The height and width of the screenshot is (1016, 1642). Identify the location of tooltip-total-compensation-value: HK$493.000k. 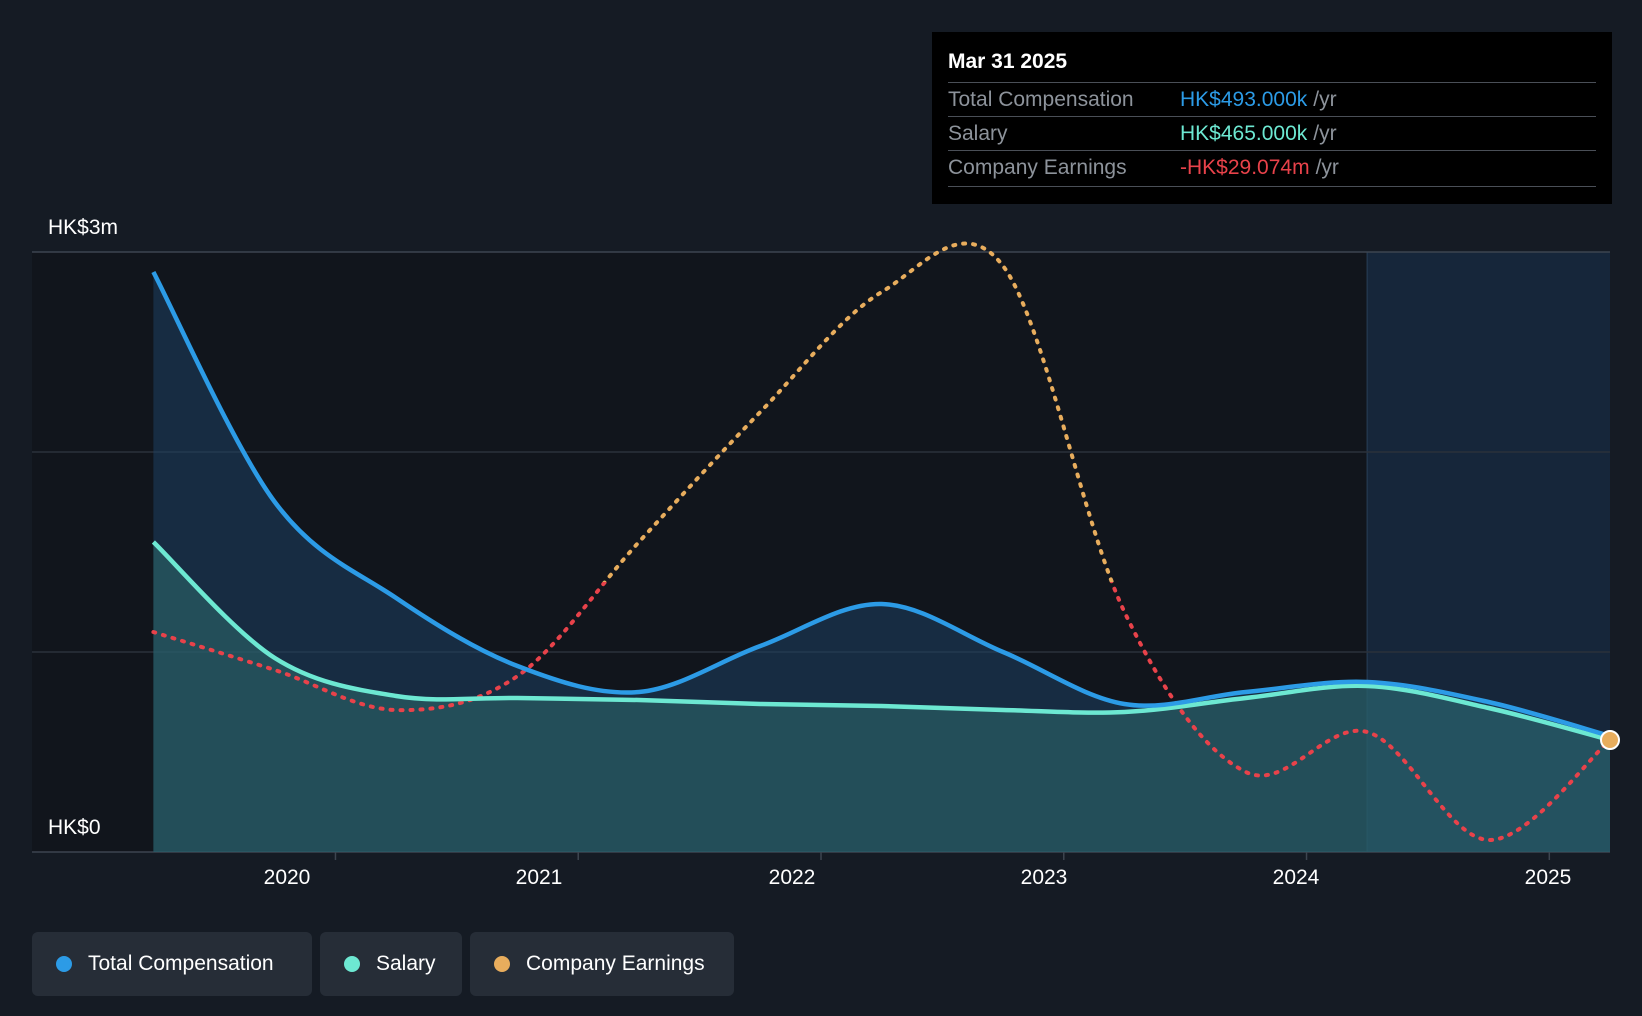
(1244, 99).